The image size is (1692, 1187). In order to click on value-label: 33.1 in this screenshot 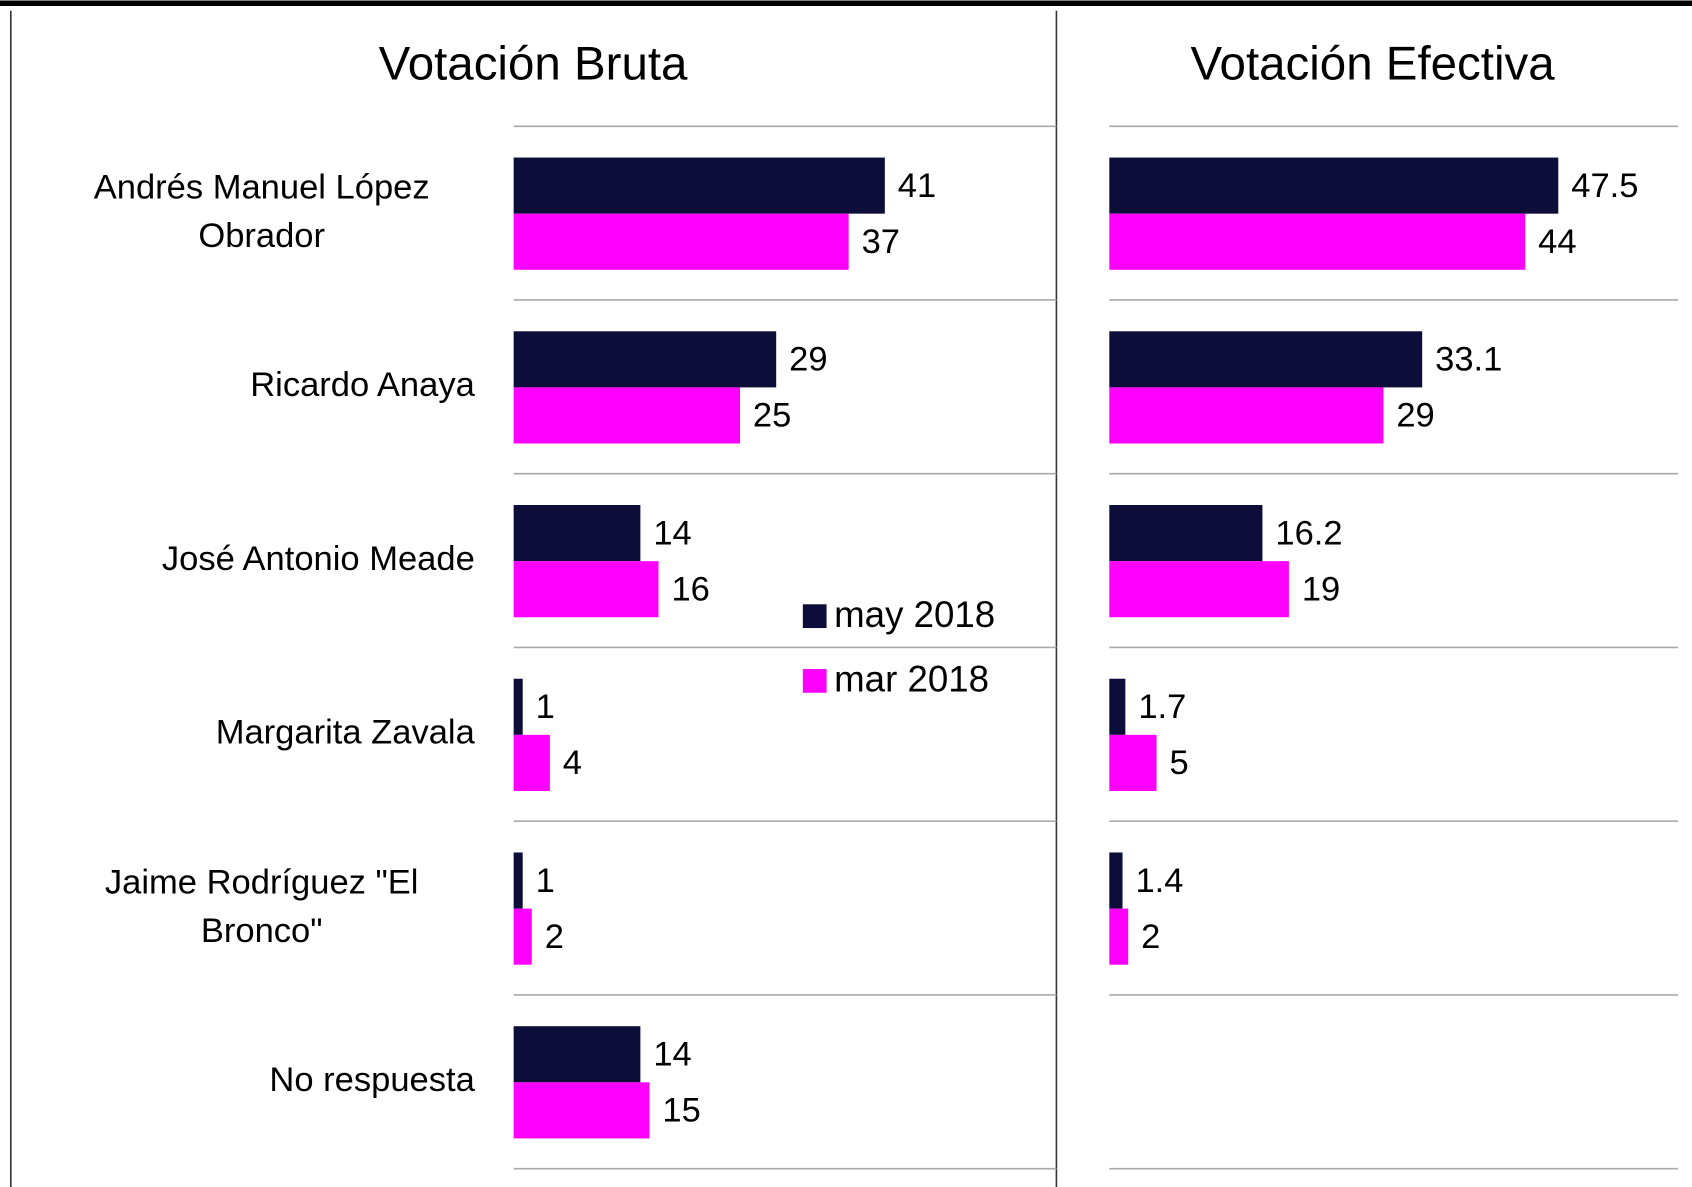, I will do `click(1468, 360)`.